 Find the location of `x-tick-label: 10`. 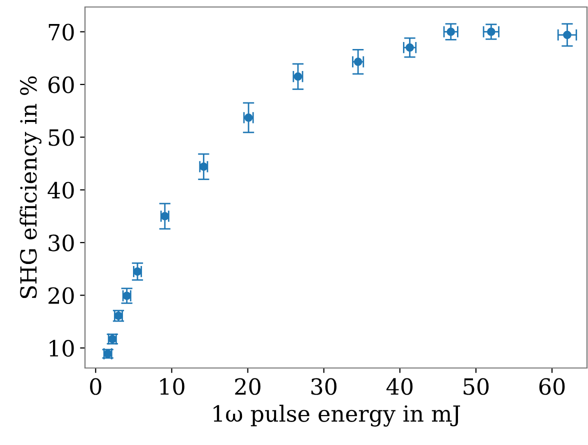

x-tick-label: 10 is located at coordinates (172, 386).